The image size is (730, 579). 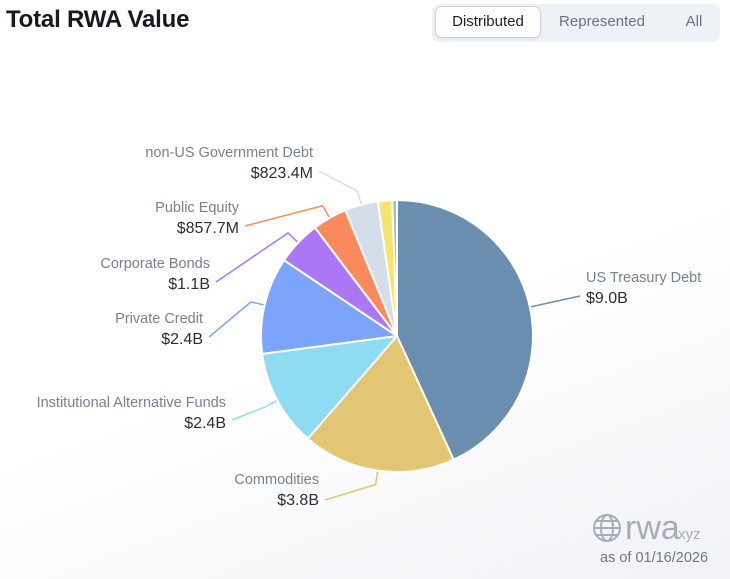 What do you see at coordinates (276, 480) in the screenshot?
I see `slice-label-name: Commodities` at bounding box center [276, 480].